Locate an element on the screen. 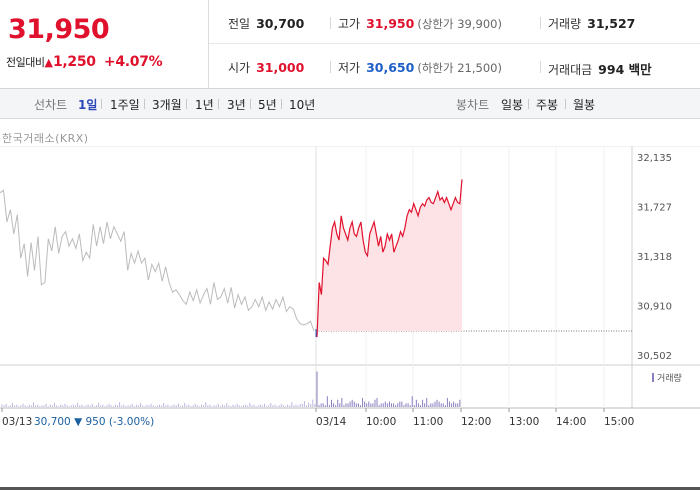  current-price: 31,950 is located at coordinates (59, 29).